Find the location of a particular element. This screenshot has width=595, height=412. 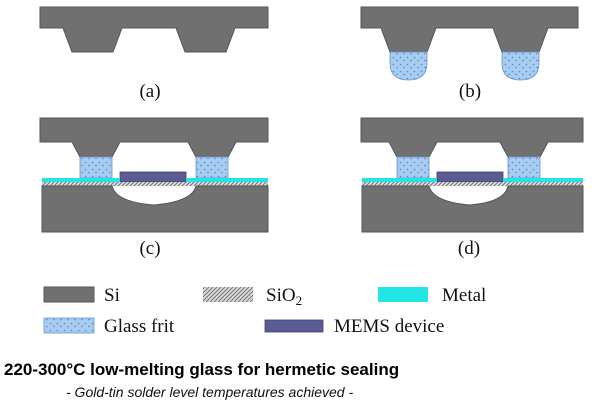

panel-b: (b) is located at coordinates (469, 54).